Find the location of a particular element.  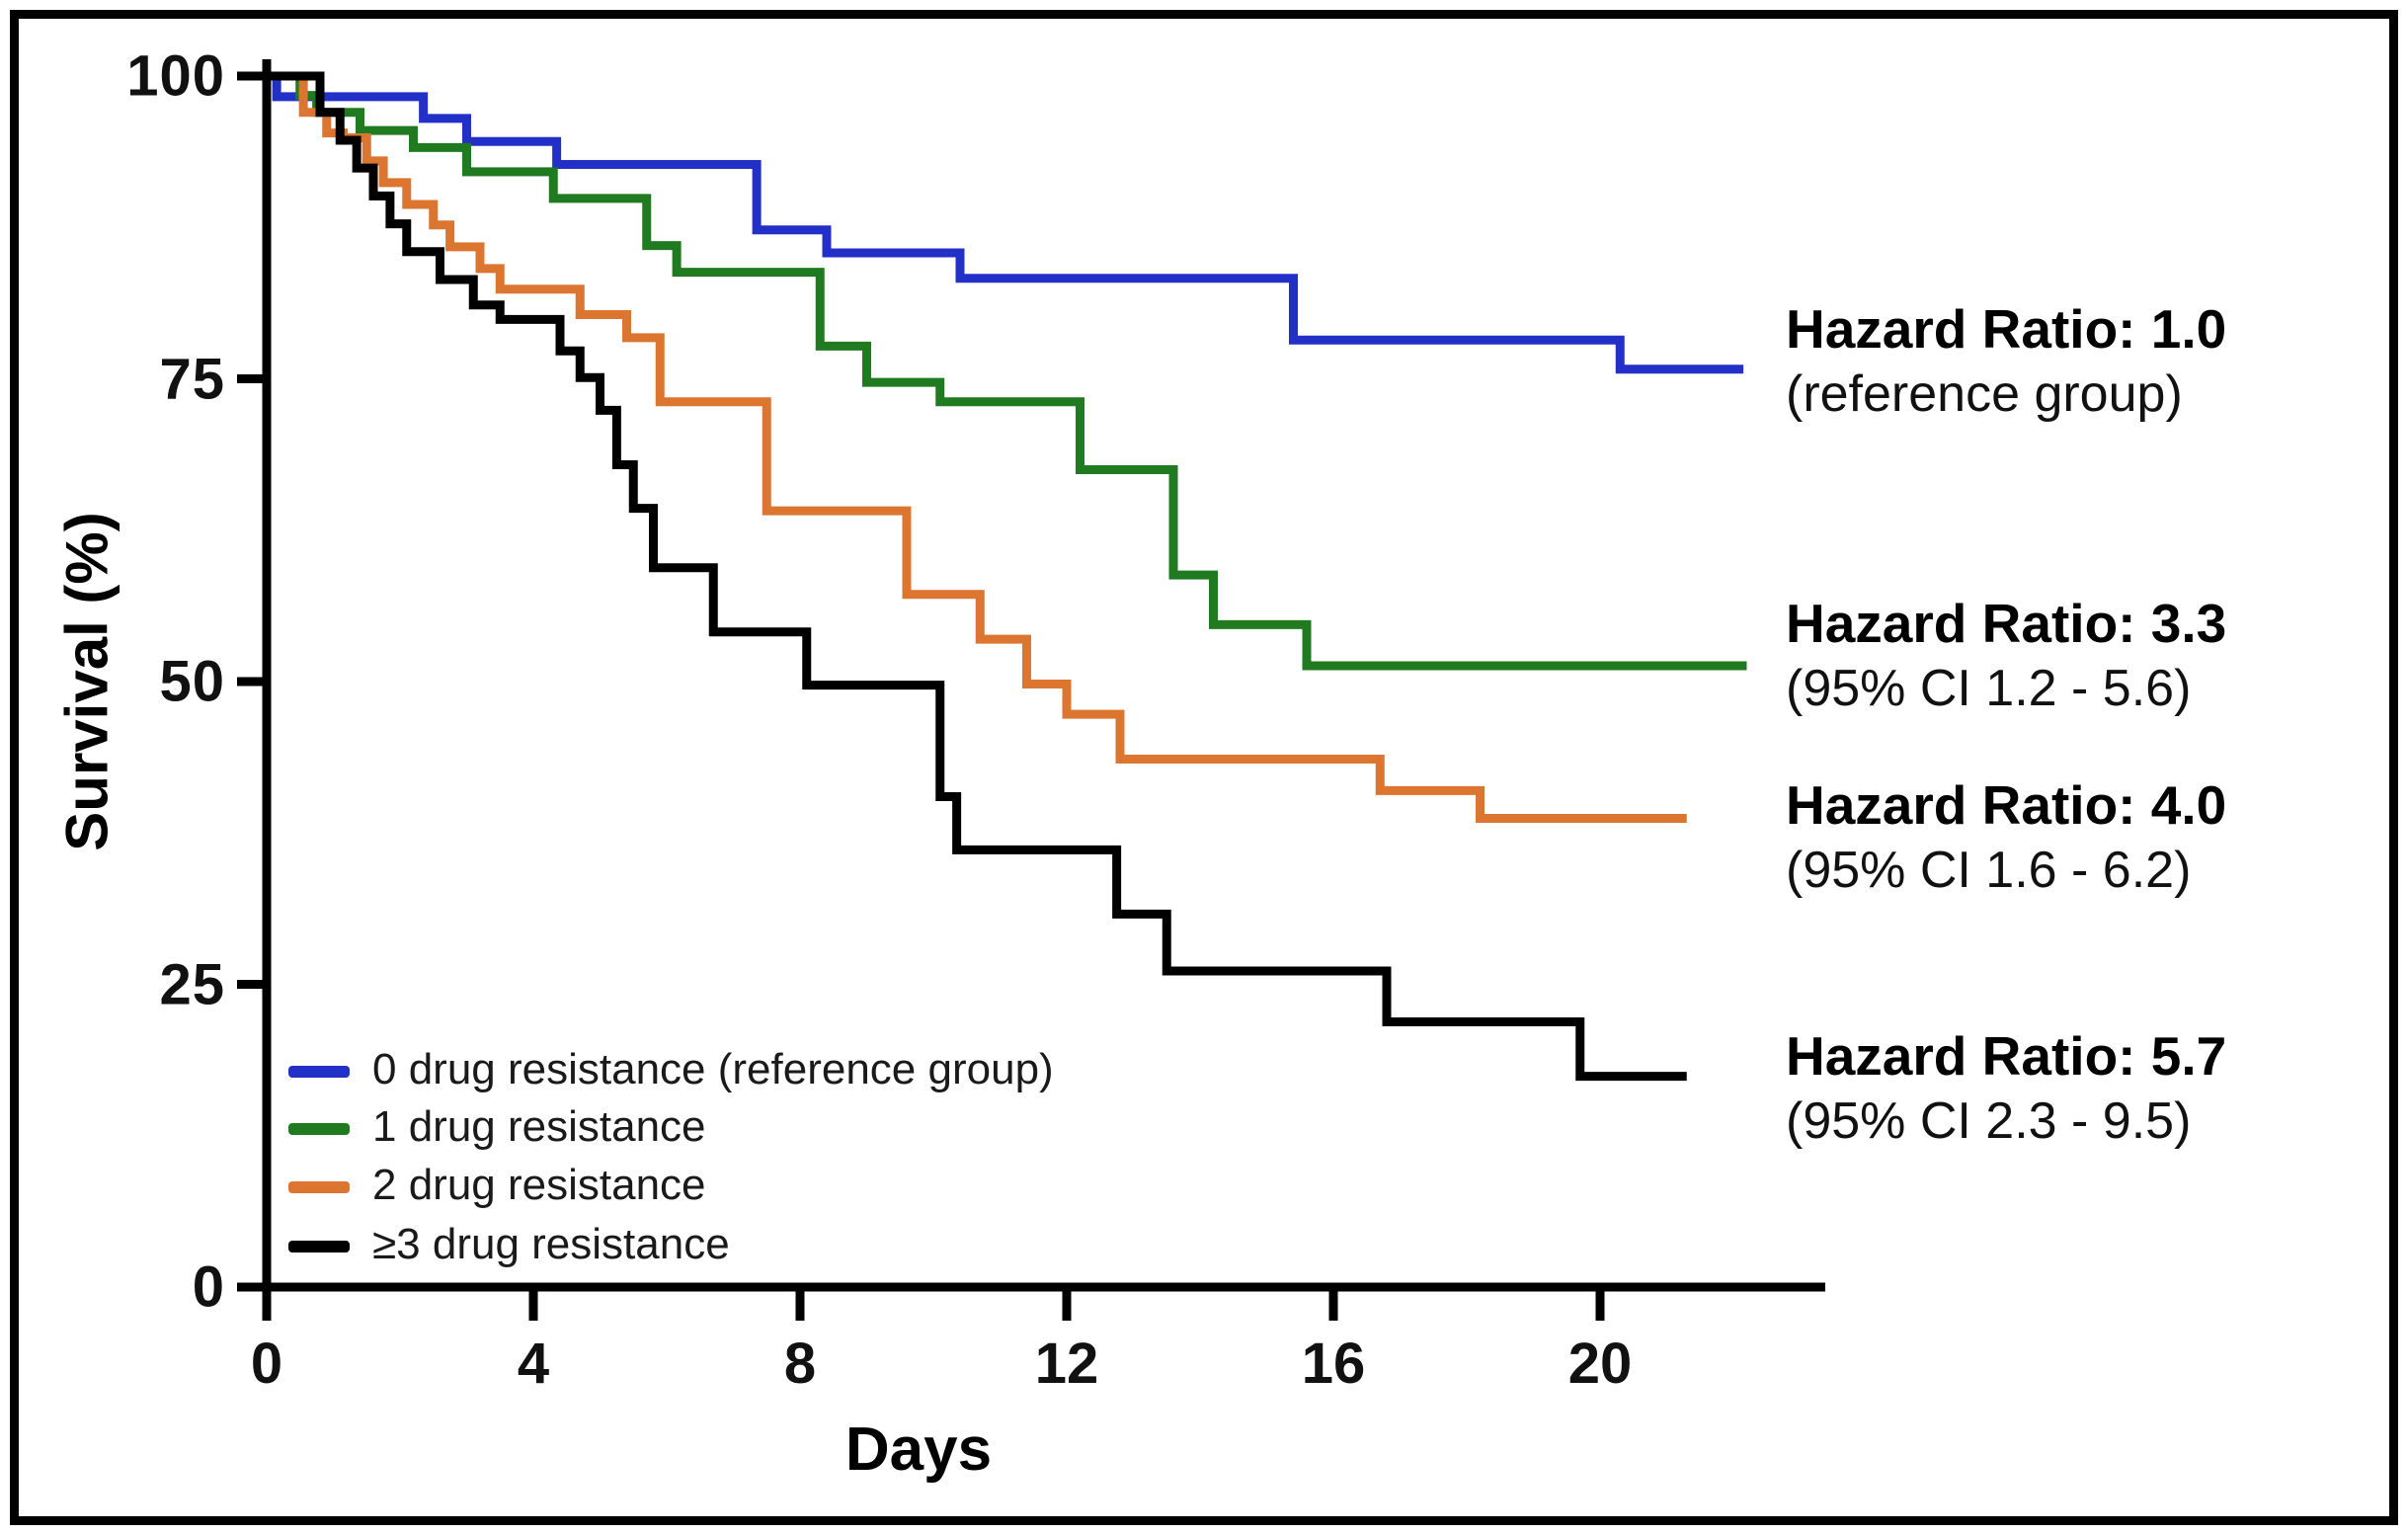

hazard-ratio-value: Hazard Ratio: 4.0 is located at coordinates (2007, 805).